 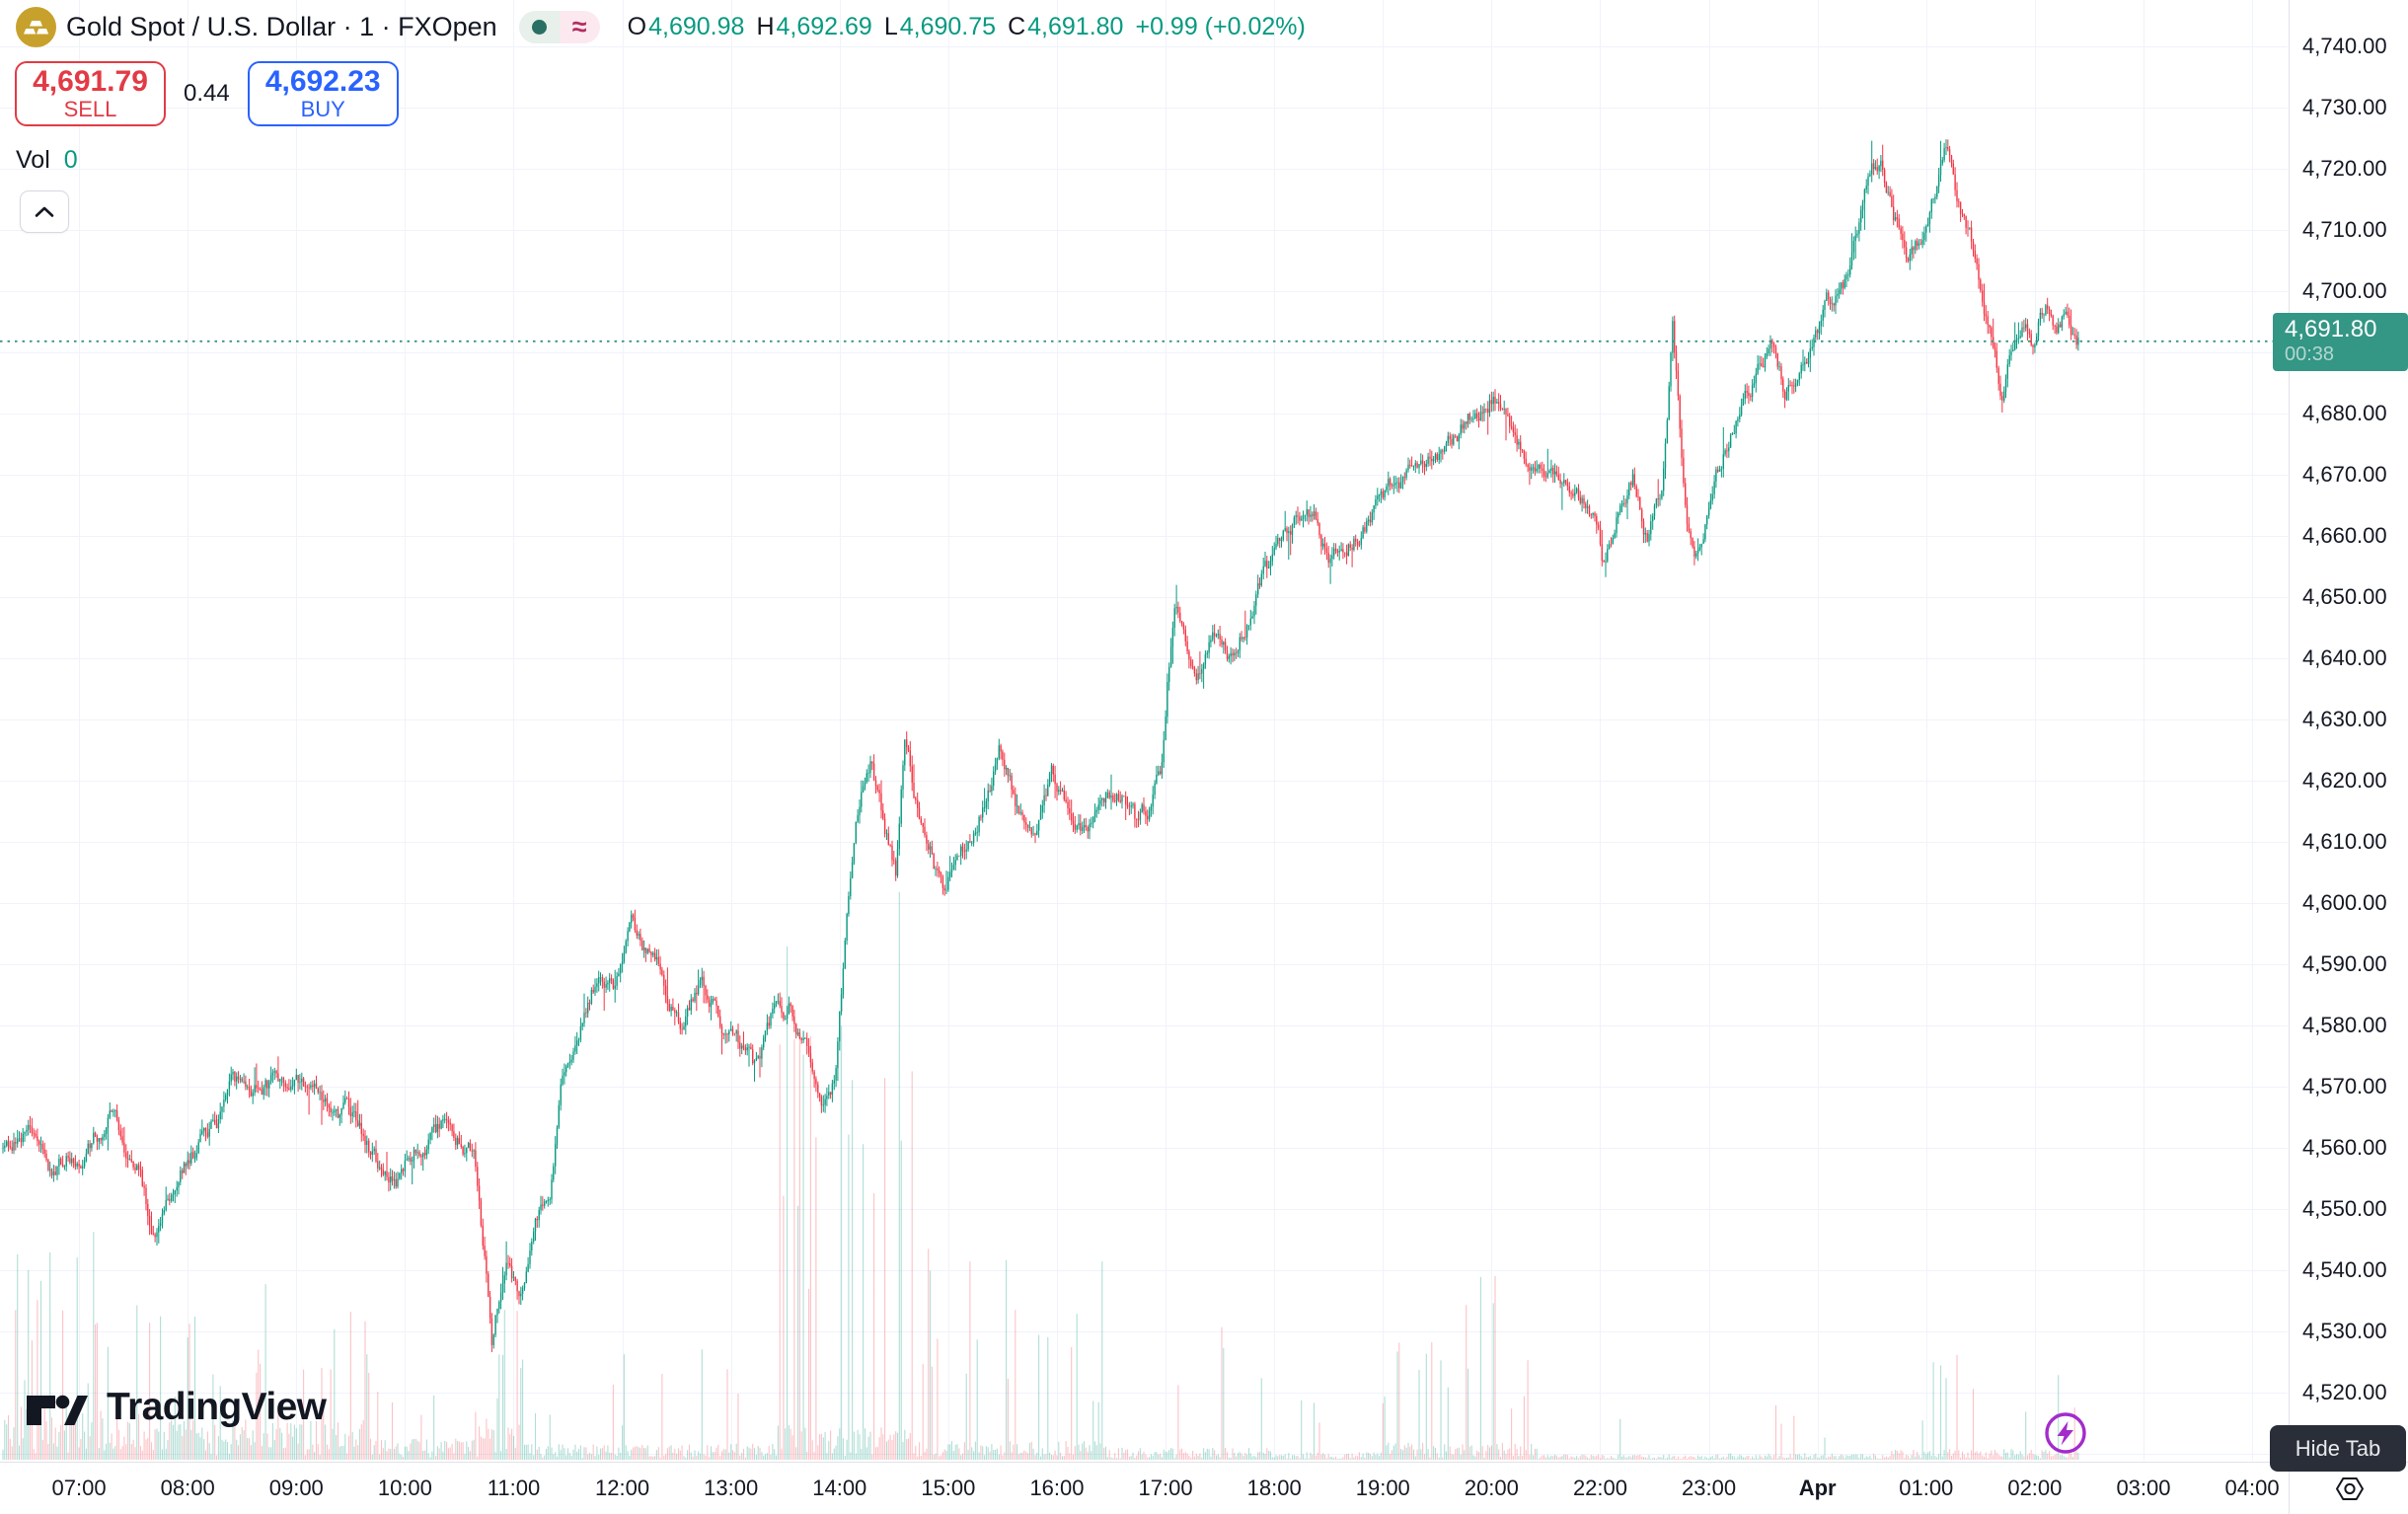 I want to click on price-axis-label: 4,610.00, so click(x=2345, y=841).